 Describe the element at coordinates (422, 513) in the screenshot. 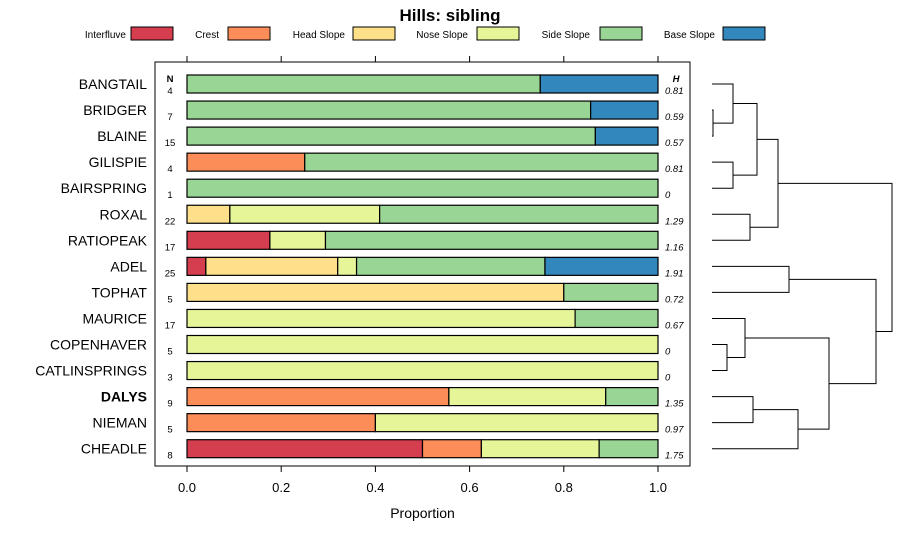

I see `x-axis-title: Proportion` at that location.